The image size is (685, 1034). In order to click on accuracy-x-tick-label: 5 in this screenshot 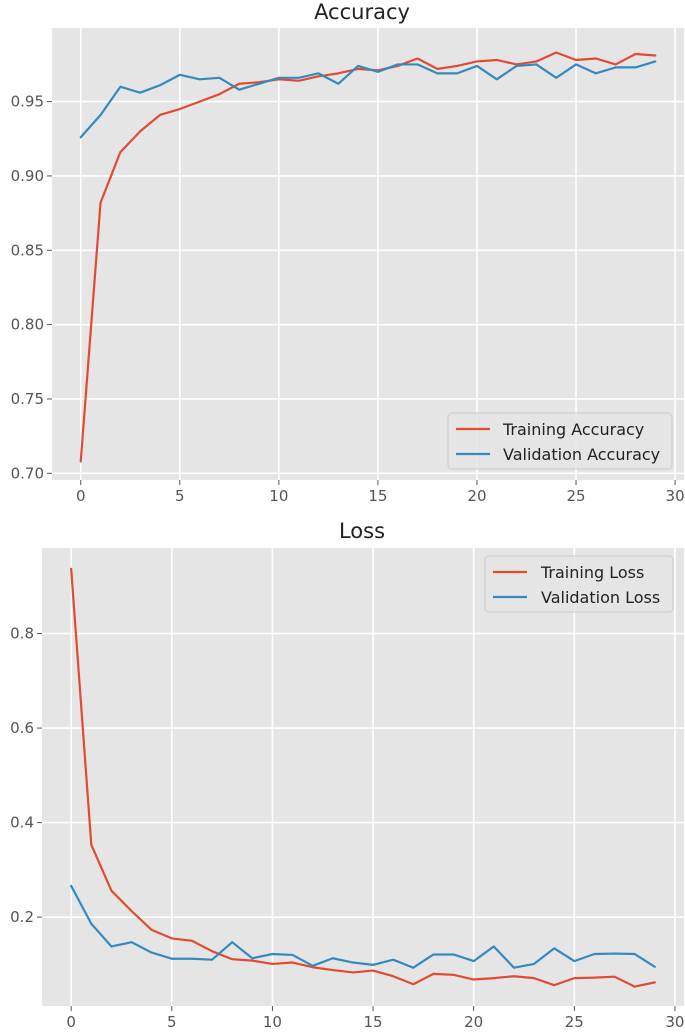, I will do `click(180, 496)`.